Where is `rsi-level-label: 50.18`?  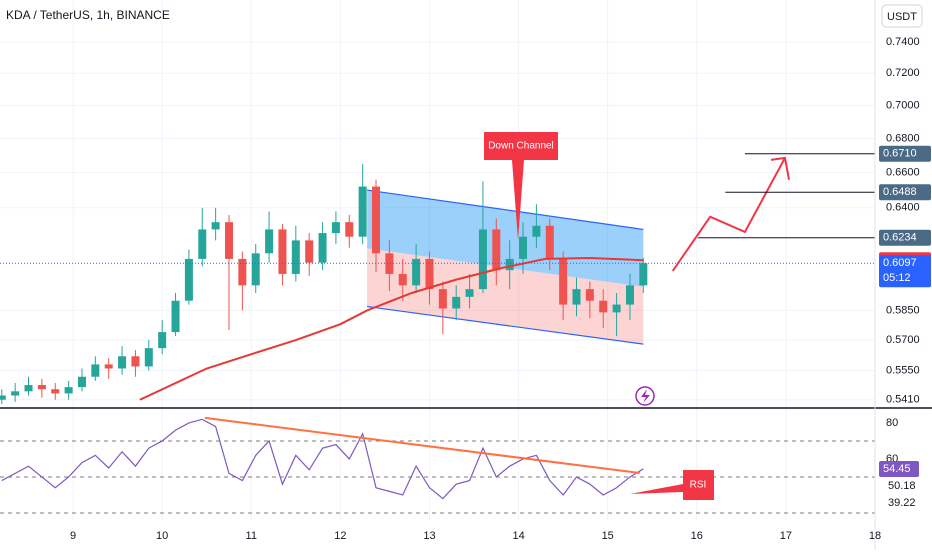 rsi-level-label: 50.18 is located at coordinates (902, 486).